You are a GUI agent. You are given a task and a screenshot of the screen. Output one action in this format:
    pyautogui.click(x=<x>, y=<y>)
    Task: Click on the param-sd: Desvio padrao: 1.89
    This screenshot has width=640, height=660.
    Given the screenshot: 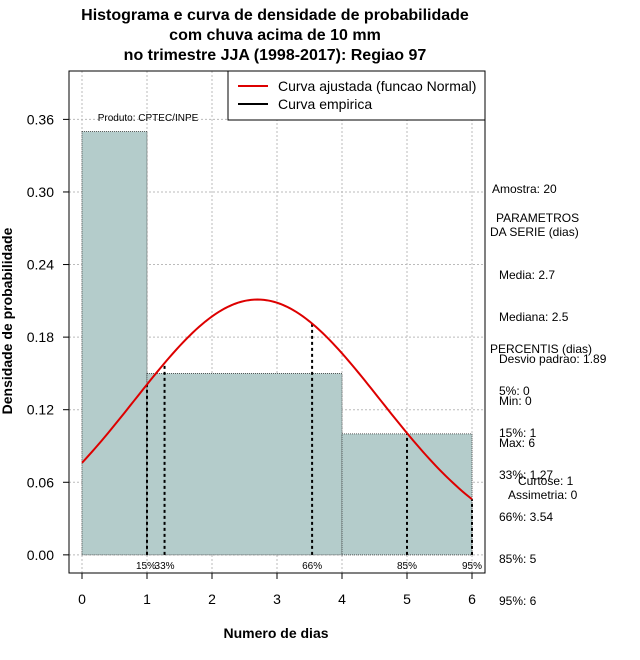 What is the action you would take?
    pyautogui.click(x=553, y=359)
    